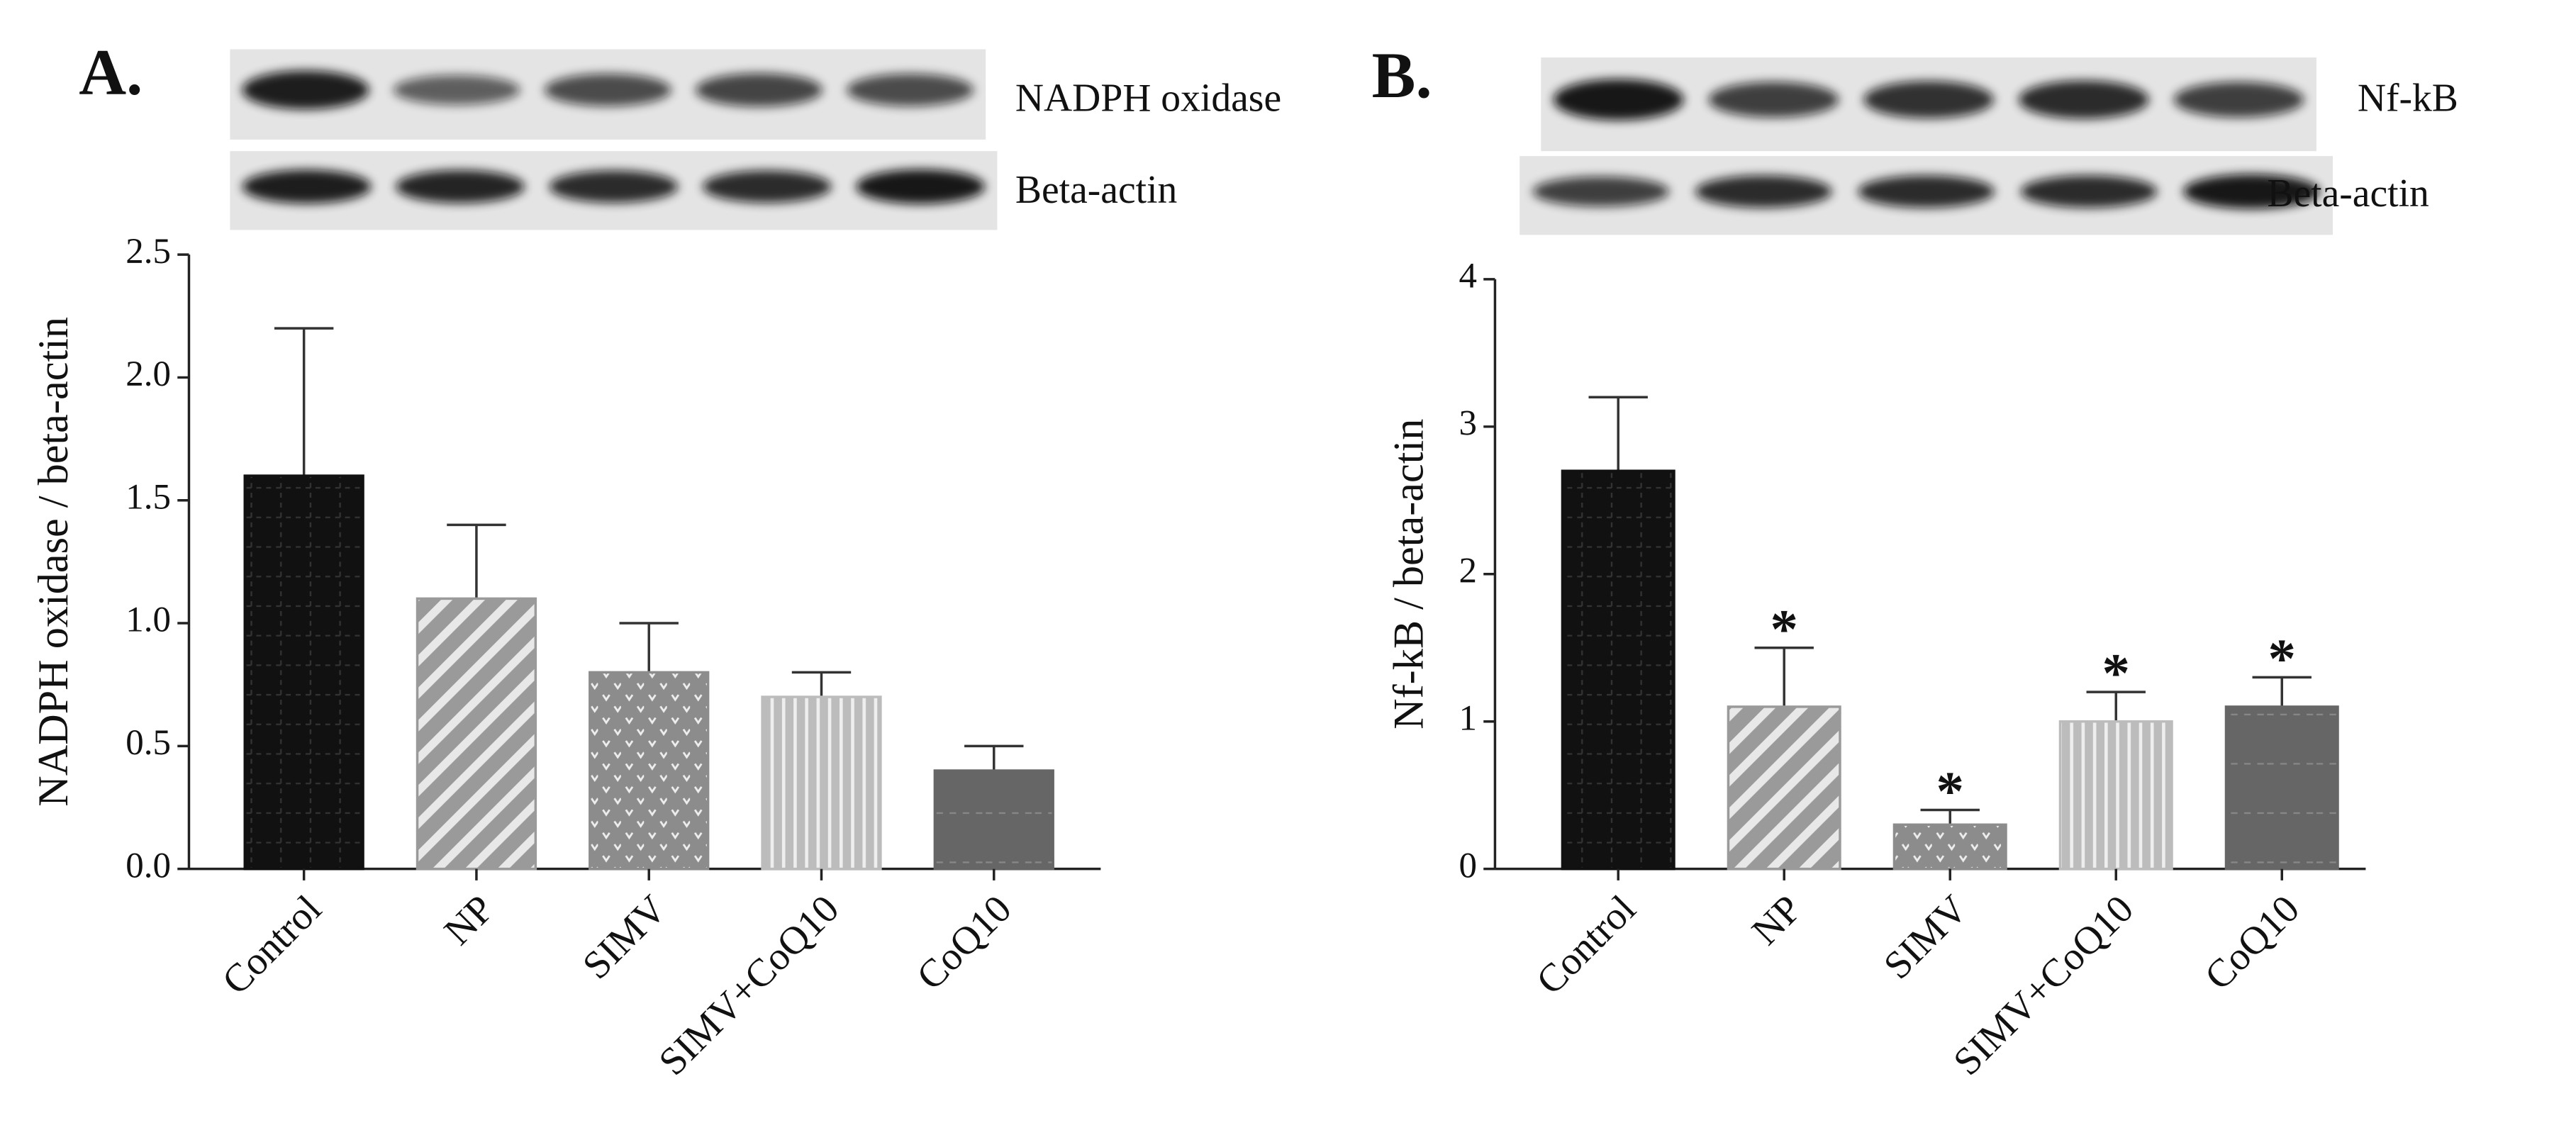 Image resolution: width=2576 pixels, height=1135 pixels. I want to click on y-axis-label: NADPH oxidase / beta-actin, so click(53, 562).